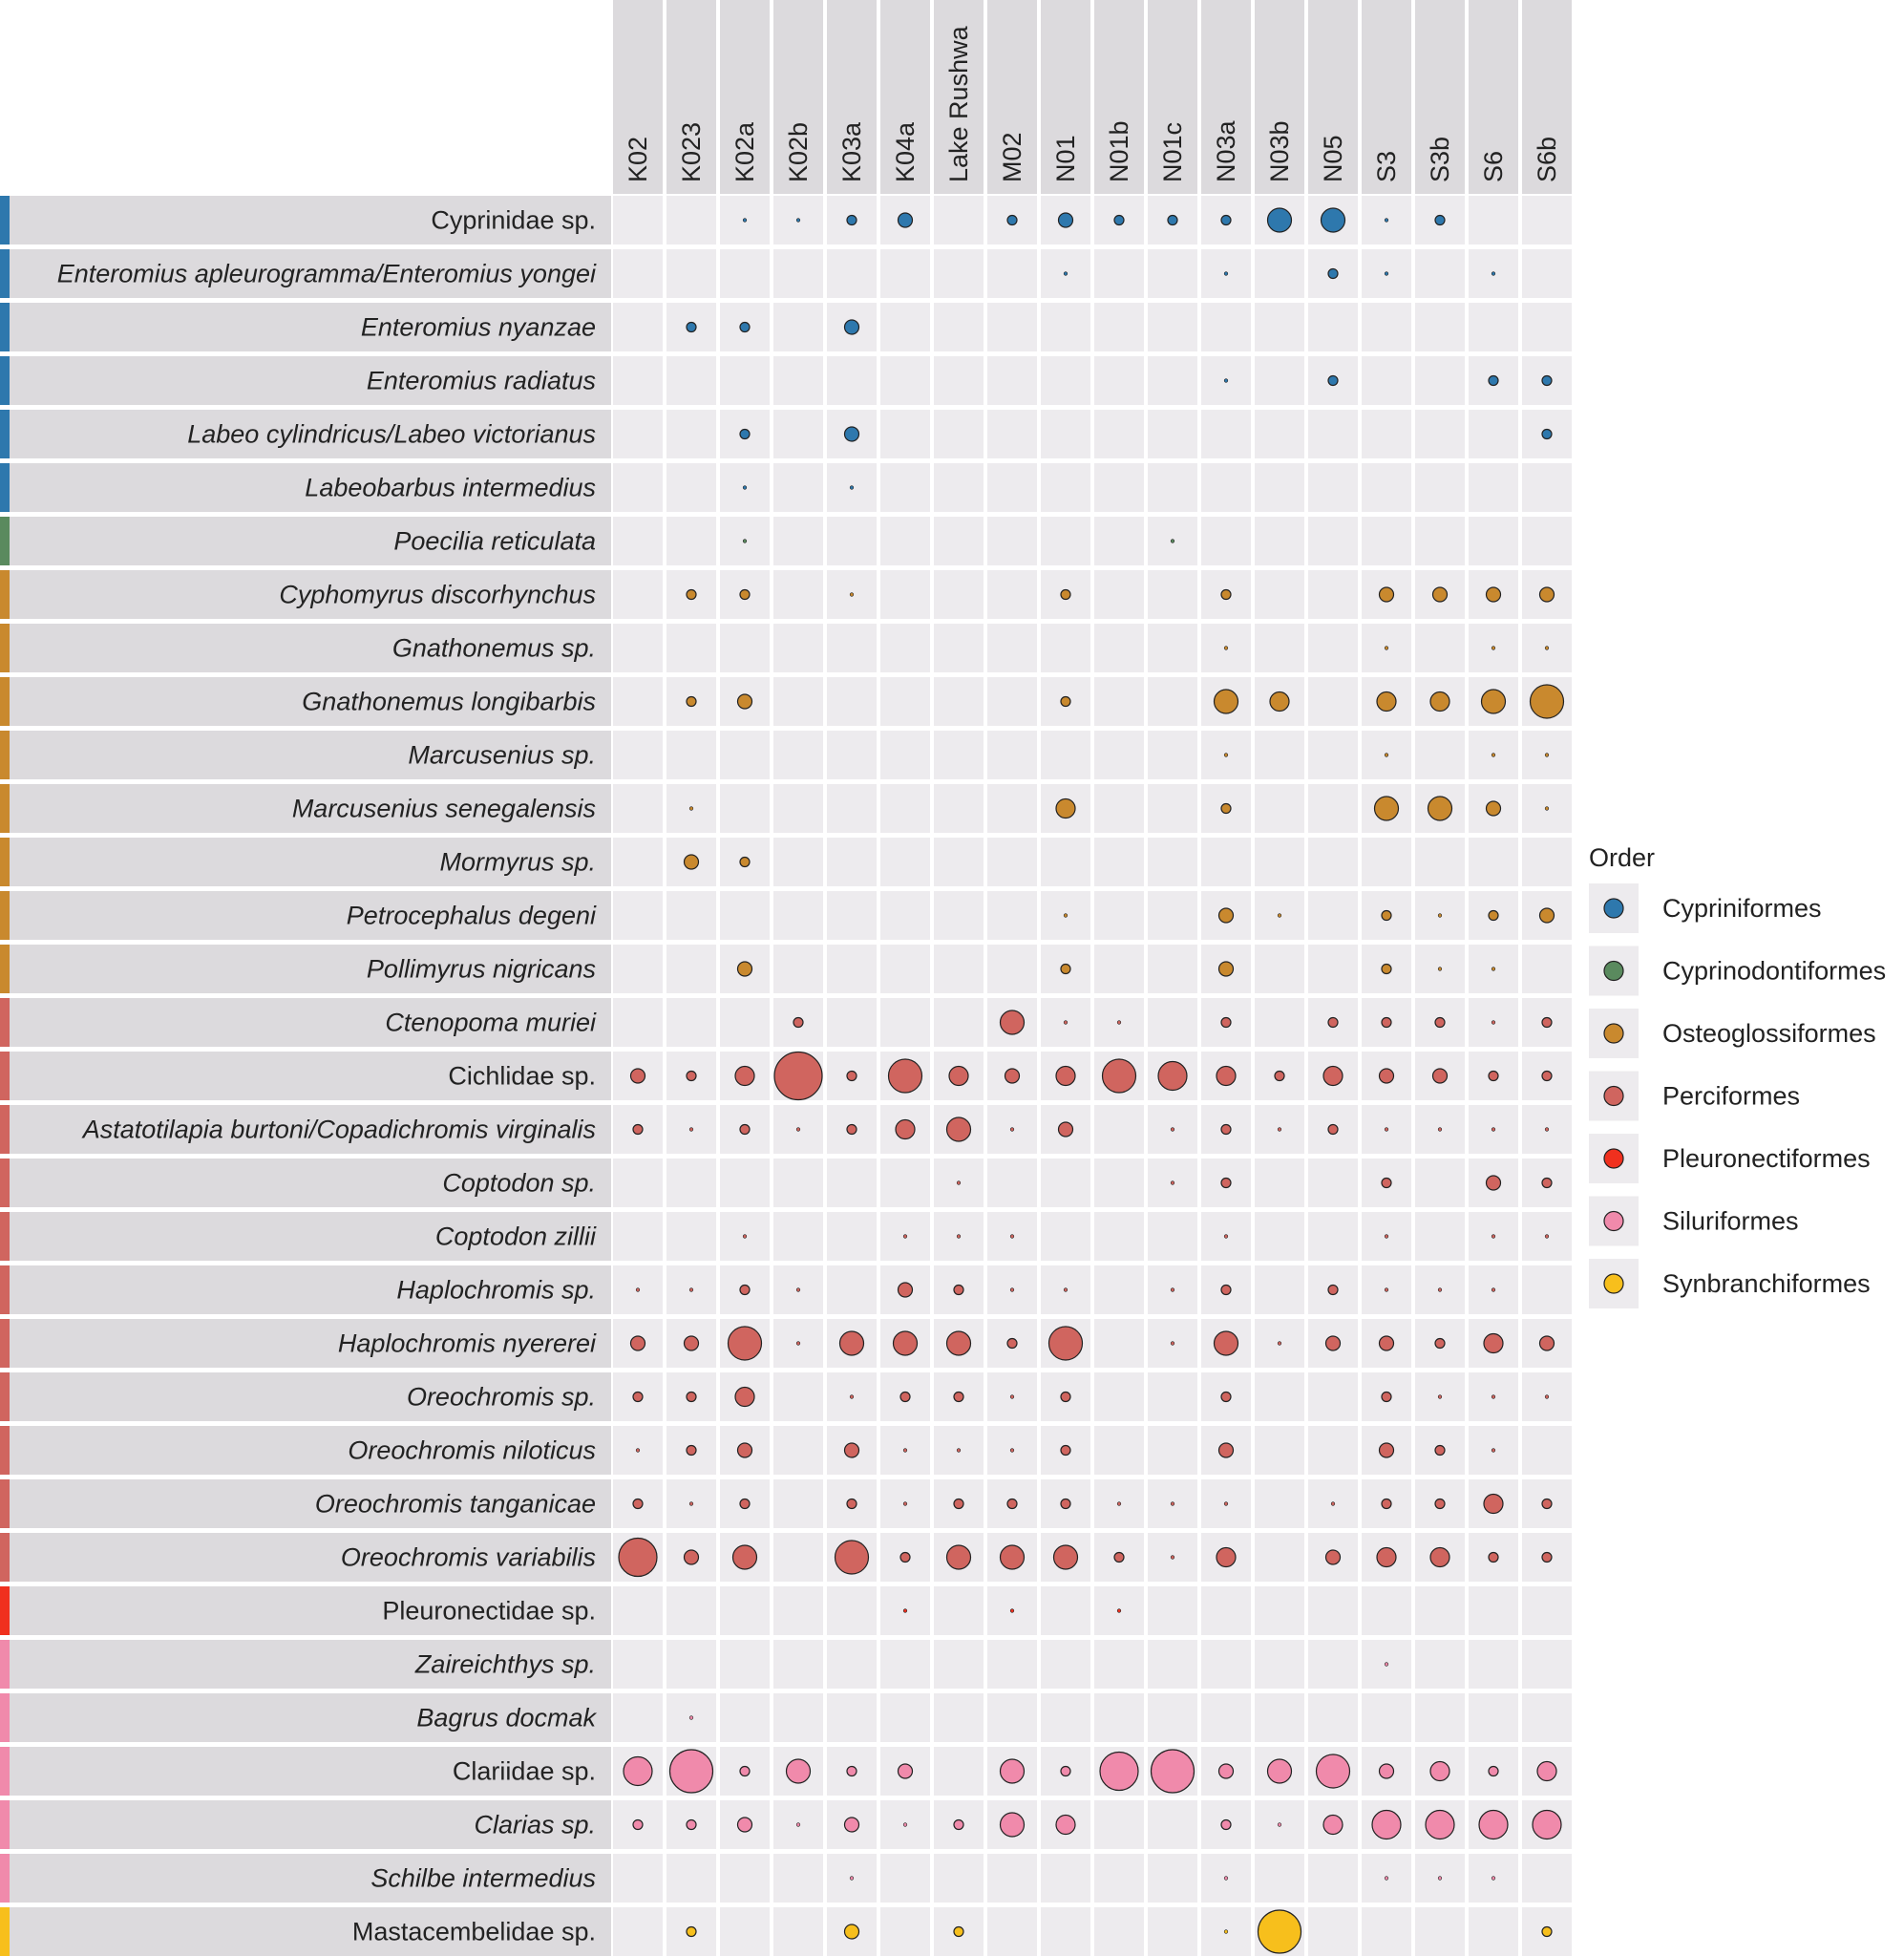 The height and width of the screenshot is (1956, 1904). What do you see at coordinates (1766, 1158) in the screenshot?
I see `legend-label: Pleuronectiformes` at bounding box center [1766, 1158].